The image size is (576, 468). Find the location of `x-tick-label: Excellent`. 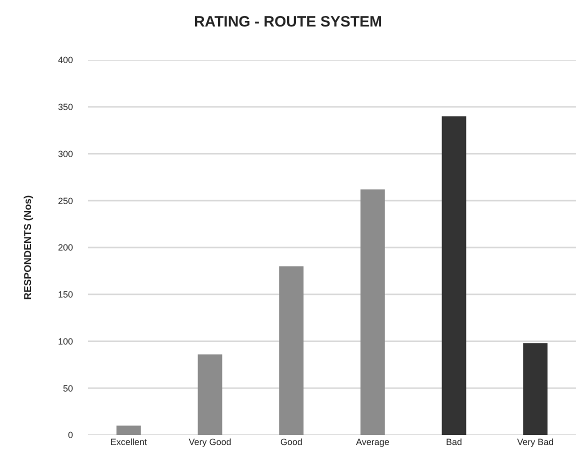

x-tick-label: Excellent is located at coordinates (129, 442).